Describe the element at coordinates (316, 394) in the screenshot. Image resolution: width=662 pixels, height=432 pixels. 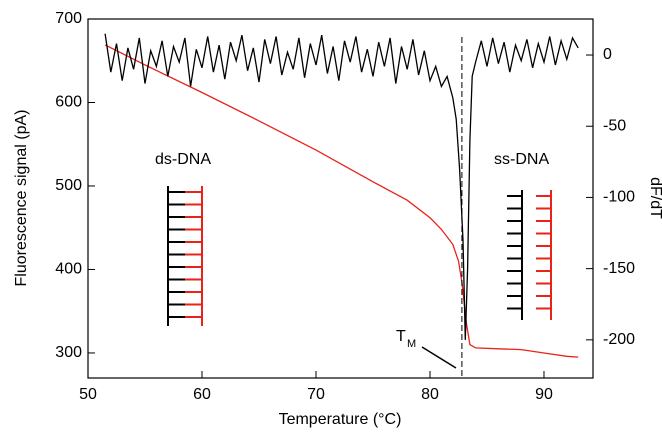
I see `x-tick-label: 70` at that location.